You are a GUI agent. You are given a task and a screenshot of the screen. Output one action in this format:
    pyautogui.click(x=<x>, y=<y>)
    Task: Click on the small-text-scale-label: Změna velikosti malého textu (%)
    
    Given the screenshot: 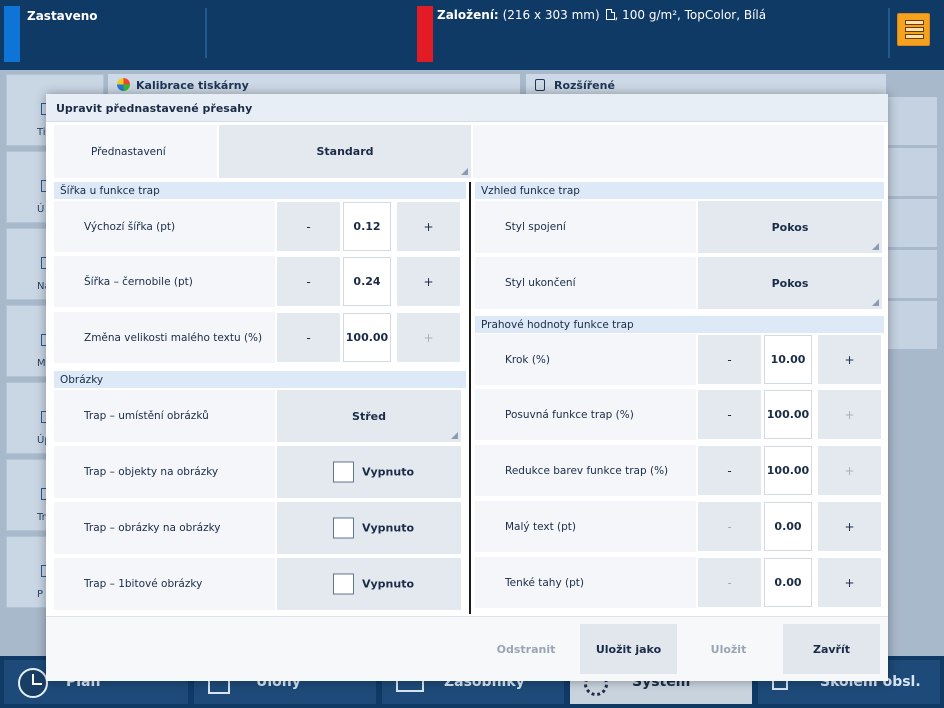 What is the action you would take?
    pyautogui.click(x=164, y=337)
    